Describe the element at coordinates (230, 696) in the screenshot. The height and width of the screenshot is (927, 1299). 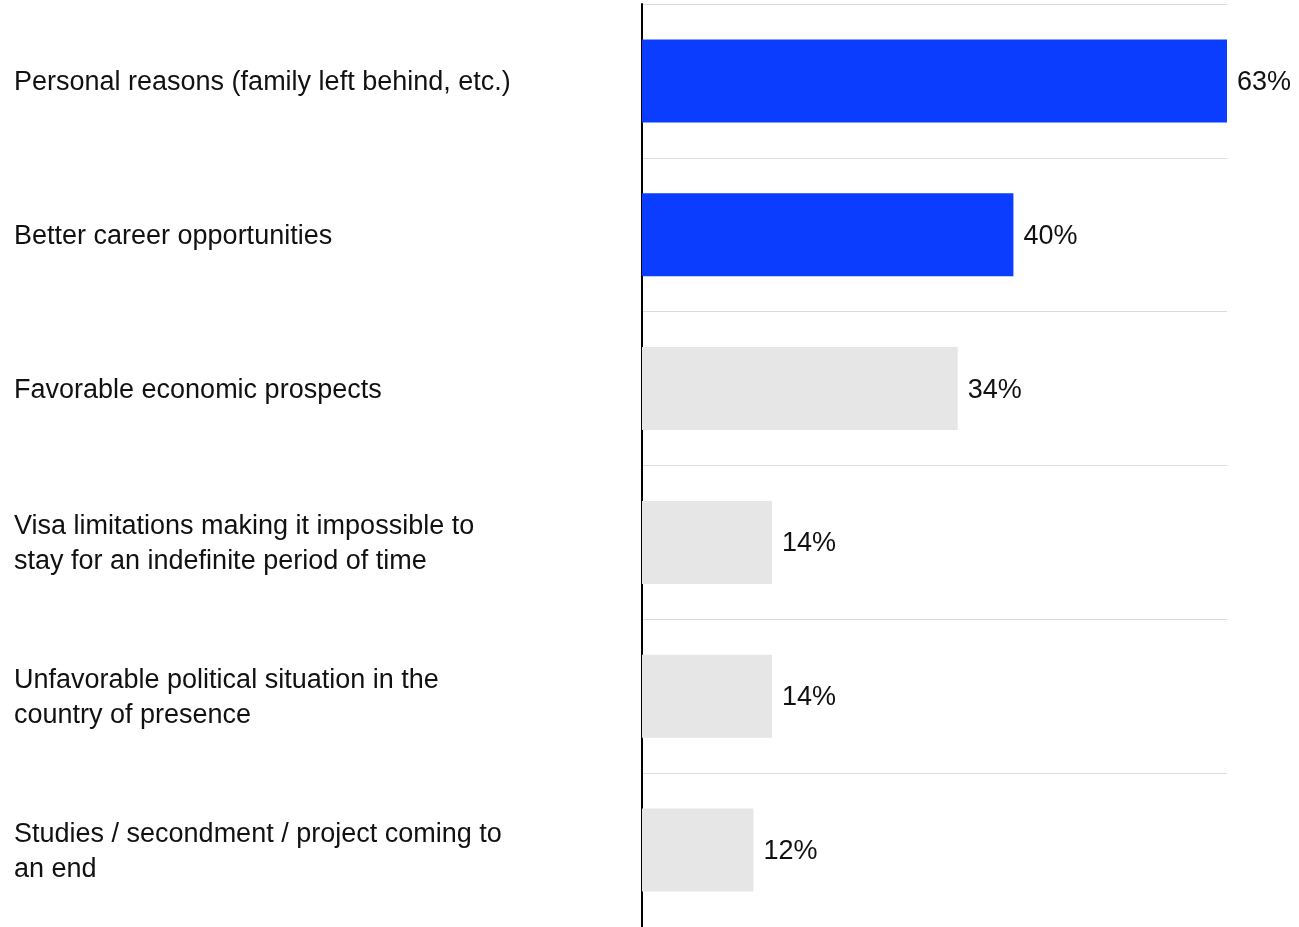
I see `y-tick-label: Unfavorable political situation in the country of presence` at that location.